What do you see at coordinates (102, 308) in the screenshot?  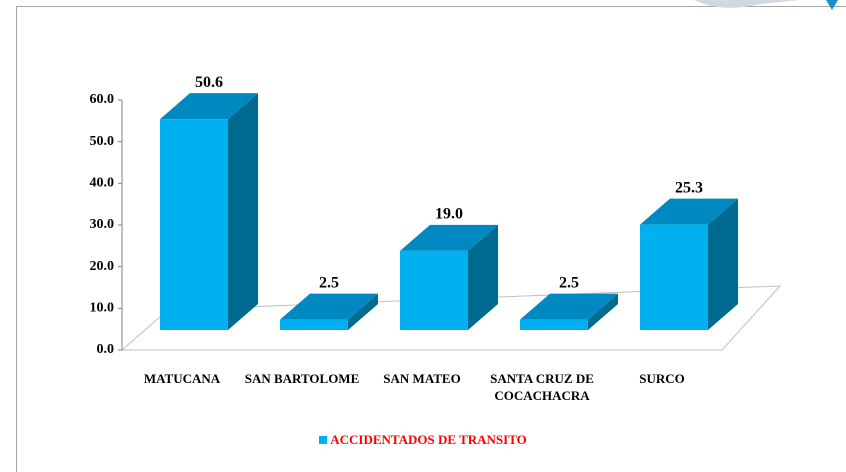 I see `y-tick-label: 10.0` at bounding box center [102, 308].